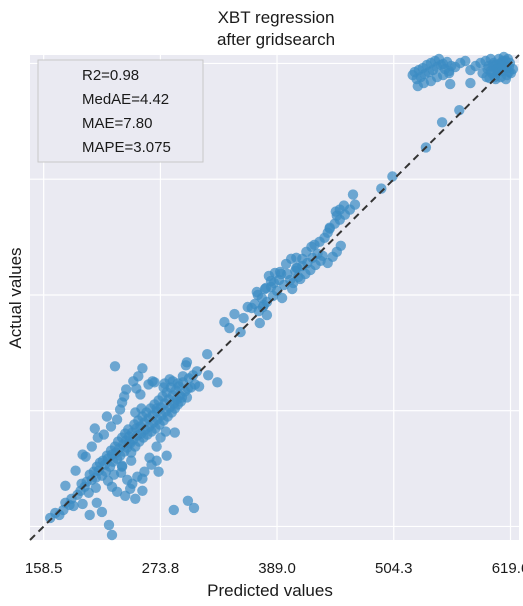  I want to click on x-tick-labels: 158.5 273.8 389.0 504.3 619.6, so click(274, 568).